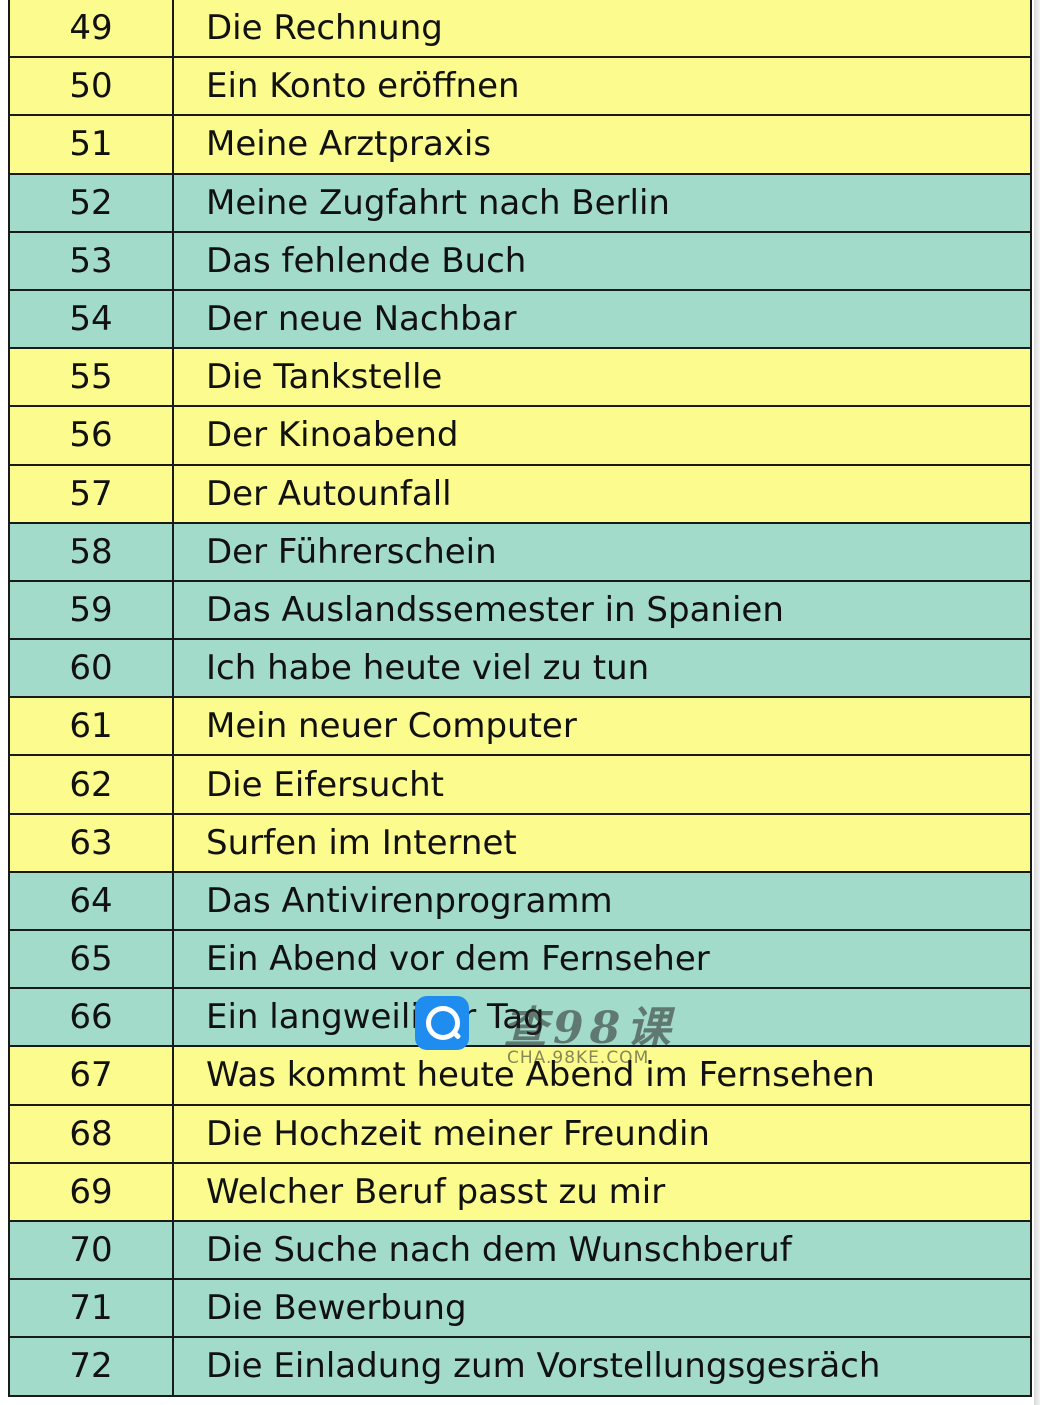 The image size is (1040, 1405). What do you see at coordinates (91, 29) in the screenshot?
I see `row-number: 49` at bounding box center [91, 29].